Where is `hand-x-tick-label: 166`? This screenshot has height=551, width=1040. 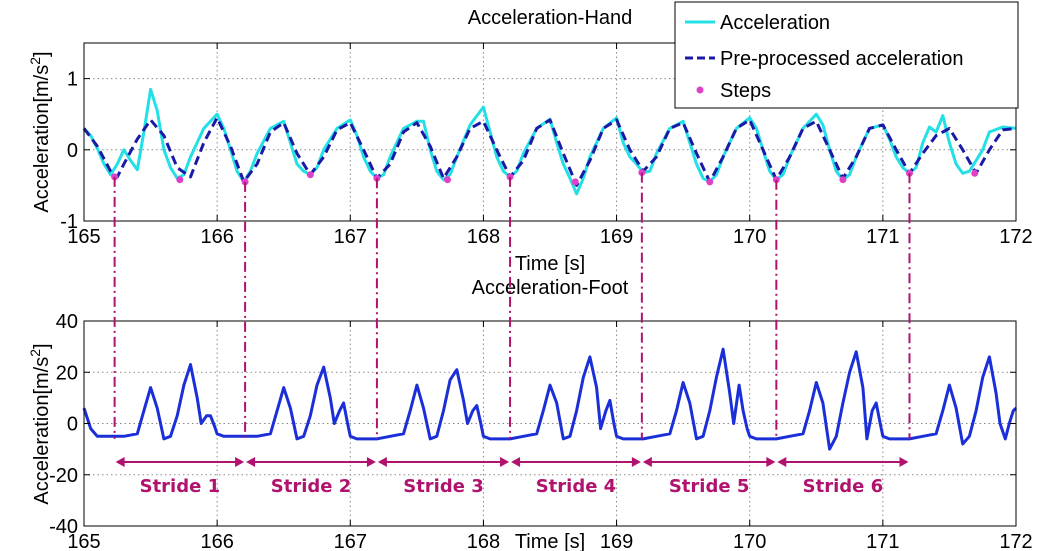
hand-x-tick-label: 166 is located at coordinates (216, 237).